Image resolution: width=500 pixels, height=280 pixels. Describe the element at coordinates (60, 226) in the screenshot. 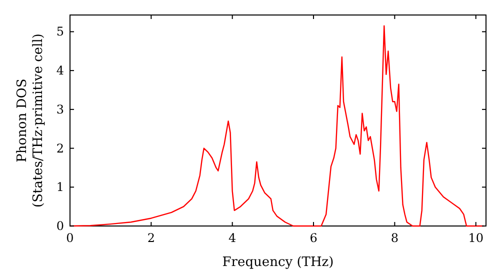

I see `y-tick-label: 0` at that location.